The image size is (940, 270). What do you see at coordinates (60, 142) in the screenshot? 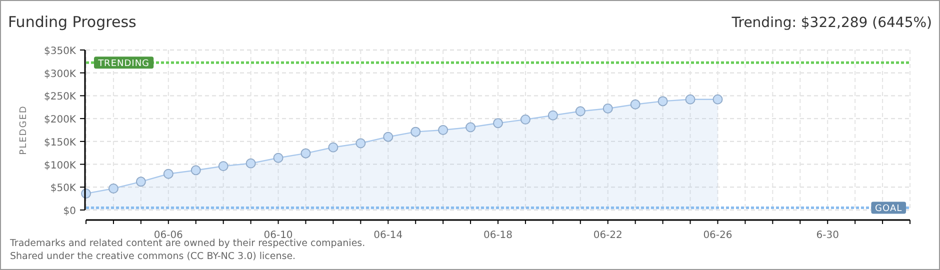
I see `y-tick-label: $150K` at bounding box center [60, 142].